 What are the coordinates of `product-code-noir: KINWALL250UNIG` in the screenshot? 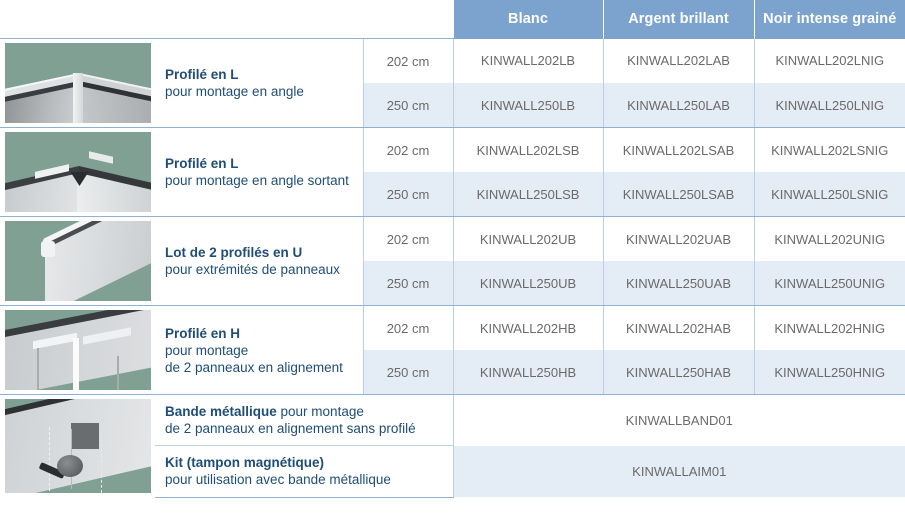 It's located at (829, 283).